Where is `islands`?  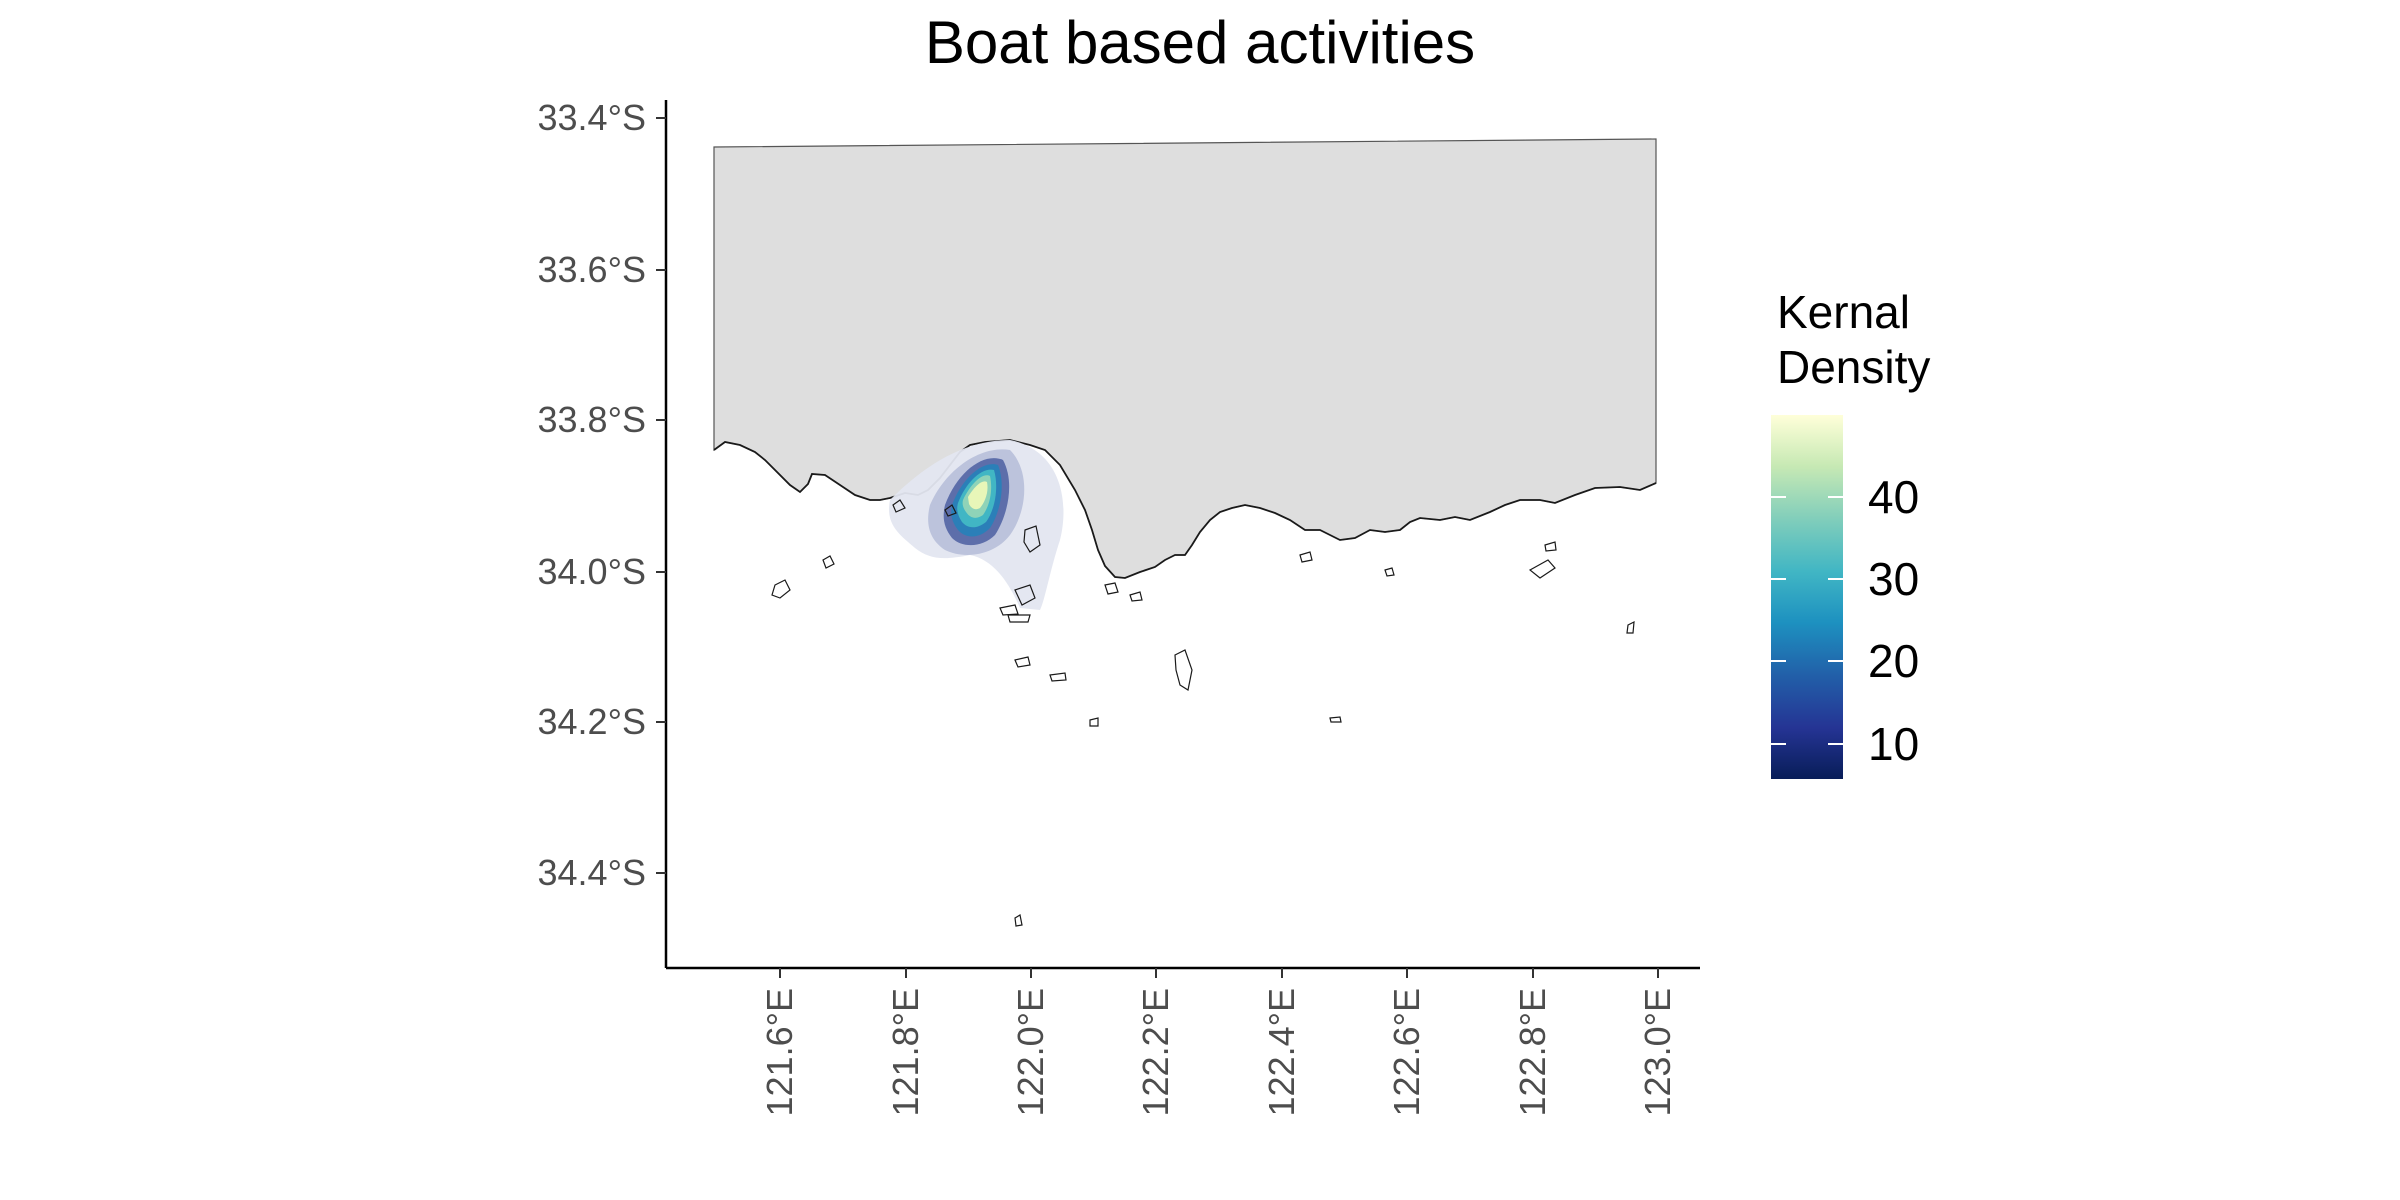
islands is located at coordinates (1203, 713).